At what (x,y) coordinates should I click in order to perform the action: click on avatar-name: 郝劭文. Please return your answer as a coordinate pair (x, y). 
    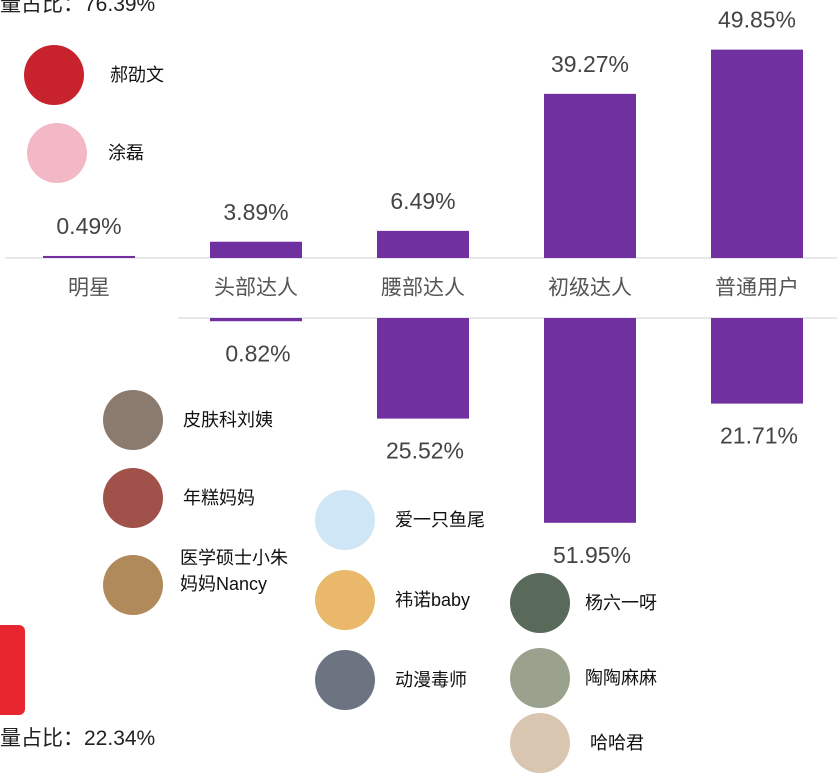
    Looking at the image, I should click on (137, 75).